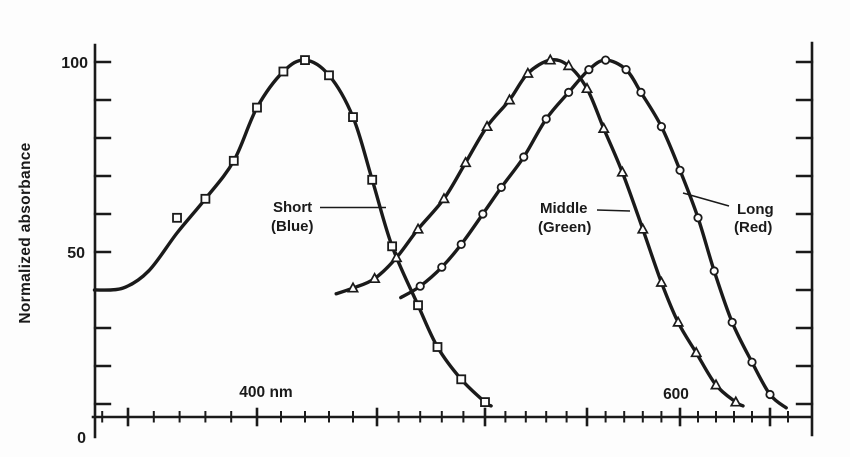  I want to click on y-axis-title: Normalized absorbance, so click(25, 232).